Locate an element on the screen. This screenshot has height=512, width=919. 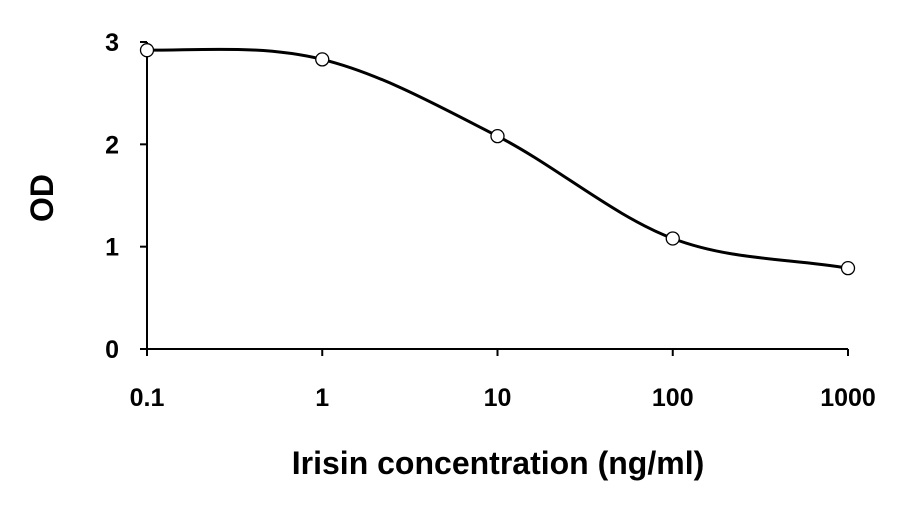
y-axis-title: OD is located at coordinates (42, 198).